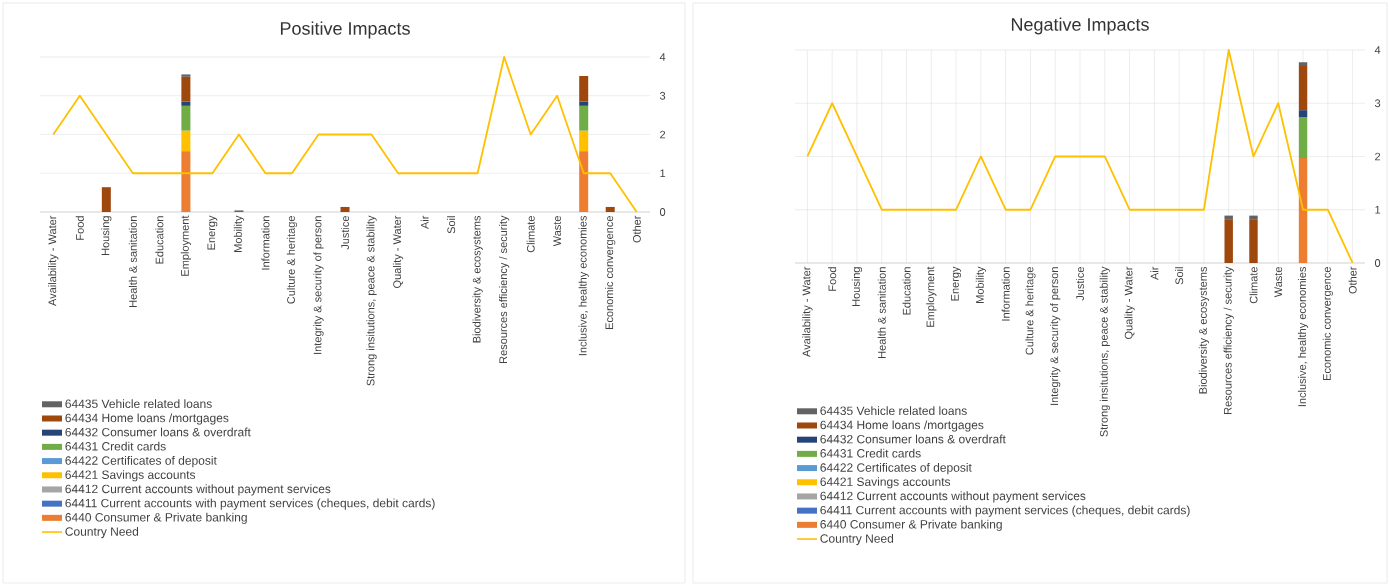 Image resolution: width=1390 pixels, height=586 pixels. Describe the element at coordinates (1080, 26) in the screenshot. I see `chart-title: Negative Impacts` at that location.